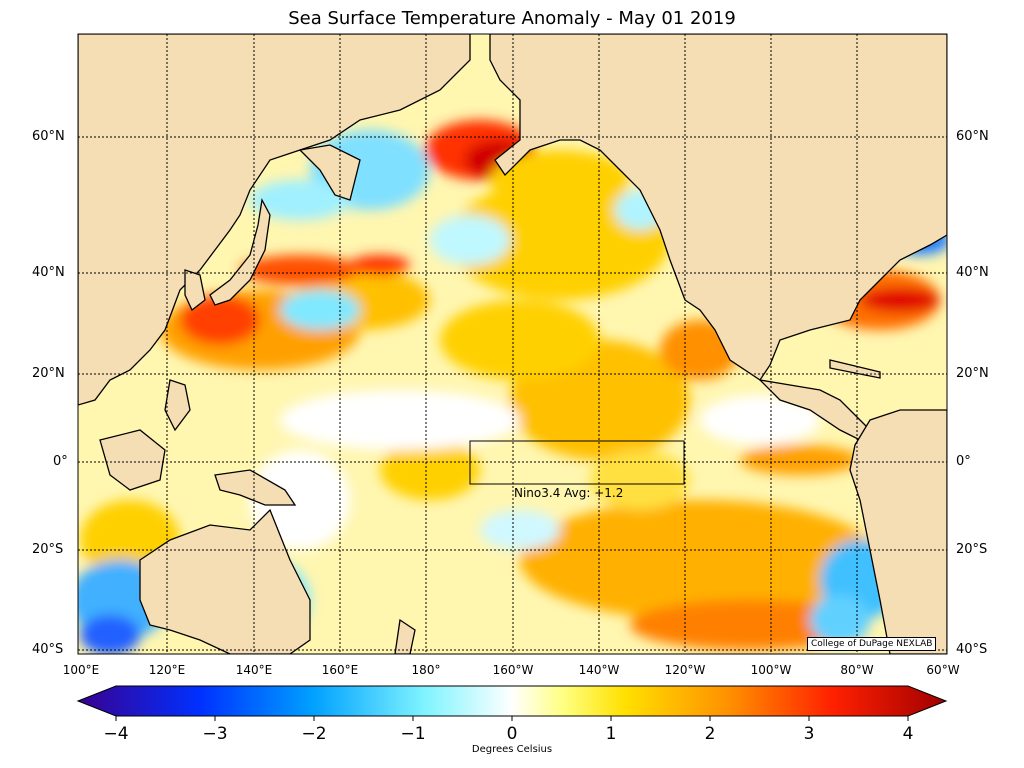 This screenshot has height=768, width=1024. I want to click on colorbar, so click(512, 703).